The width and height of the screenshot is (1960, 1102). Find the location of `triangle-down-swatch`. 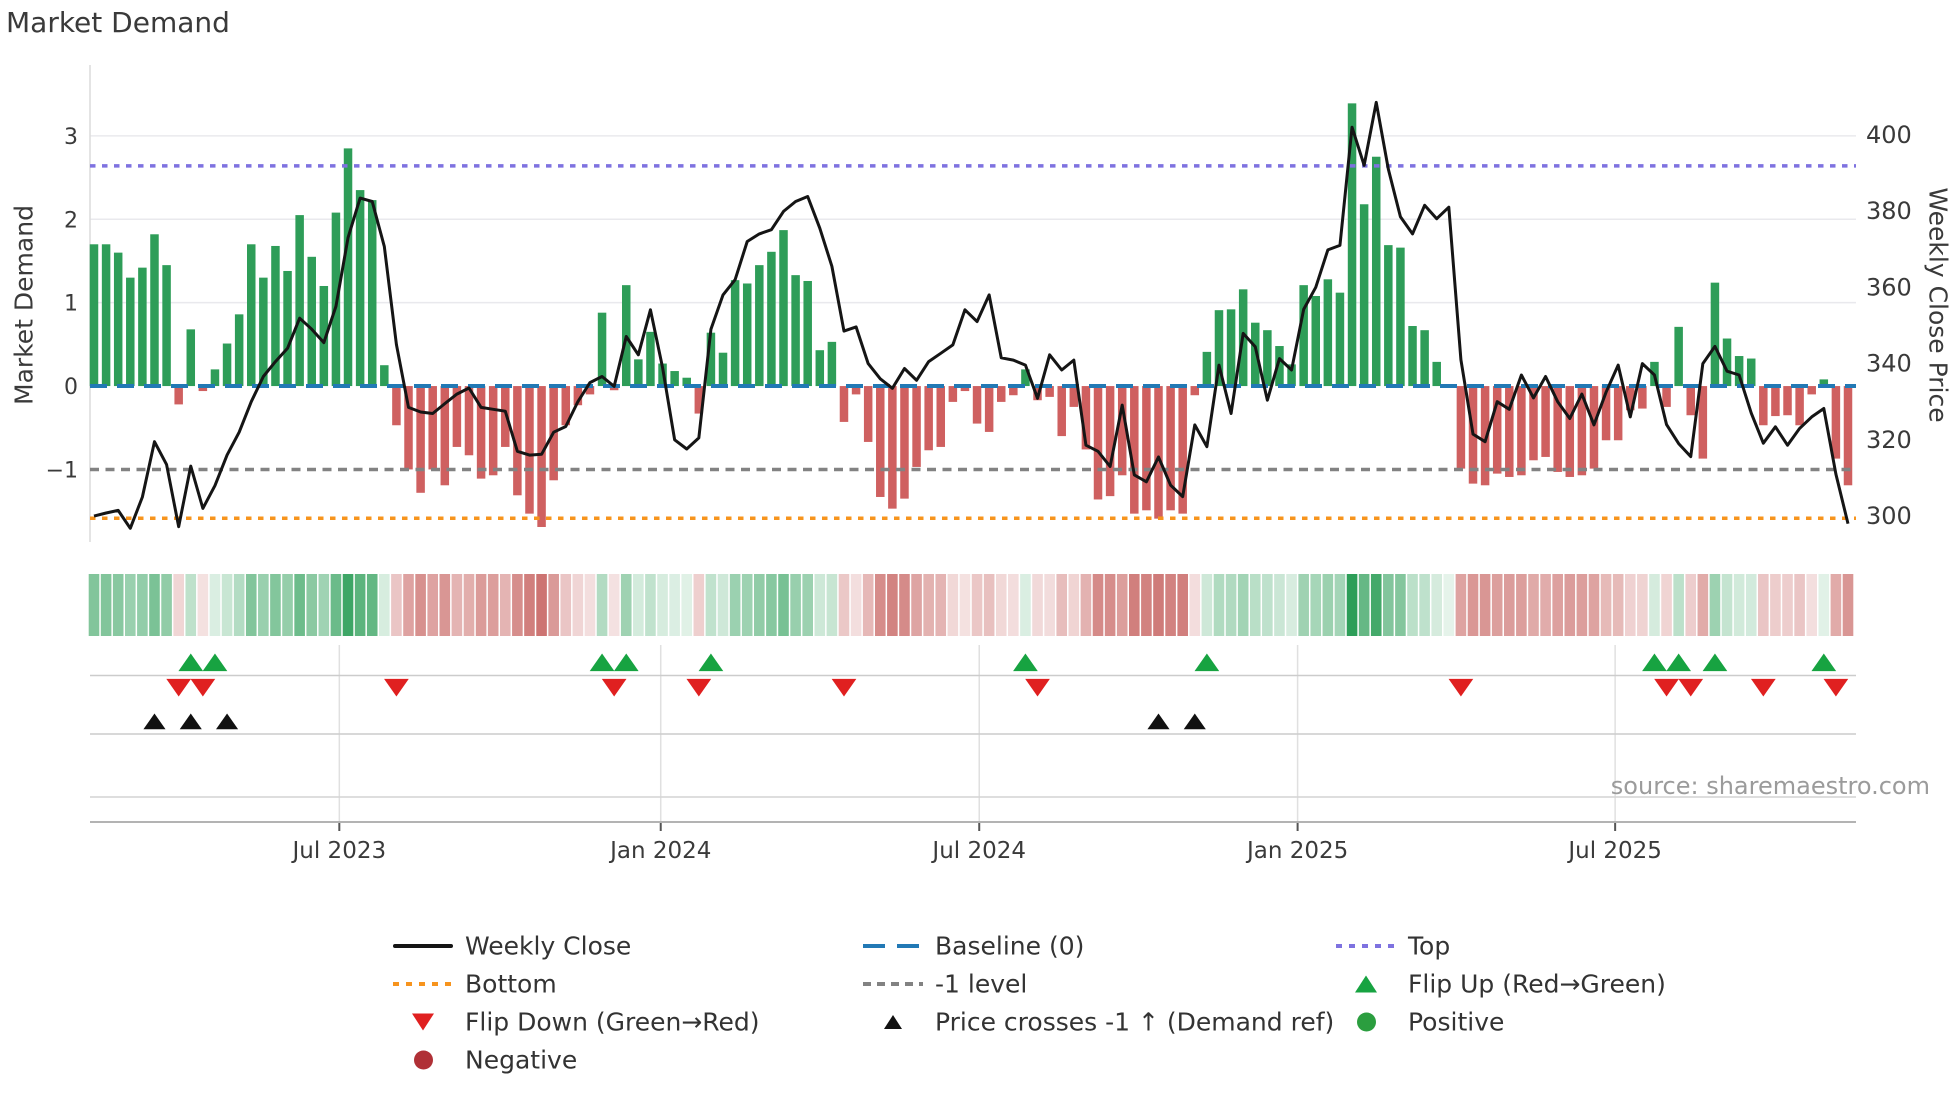

triangle-down-swatch is located at coordinates (423, 1022).